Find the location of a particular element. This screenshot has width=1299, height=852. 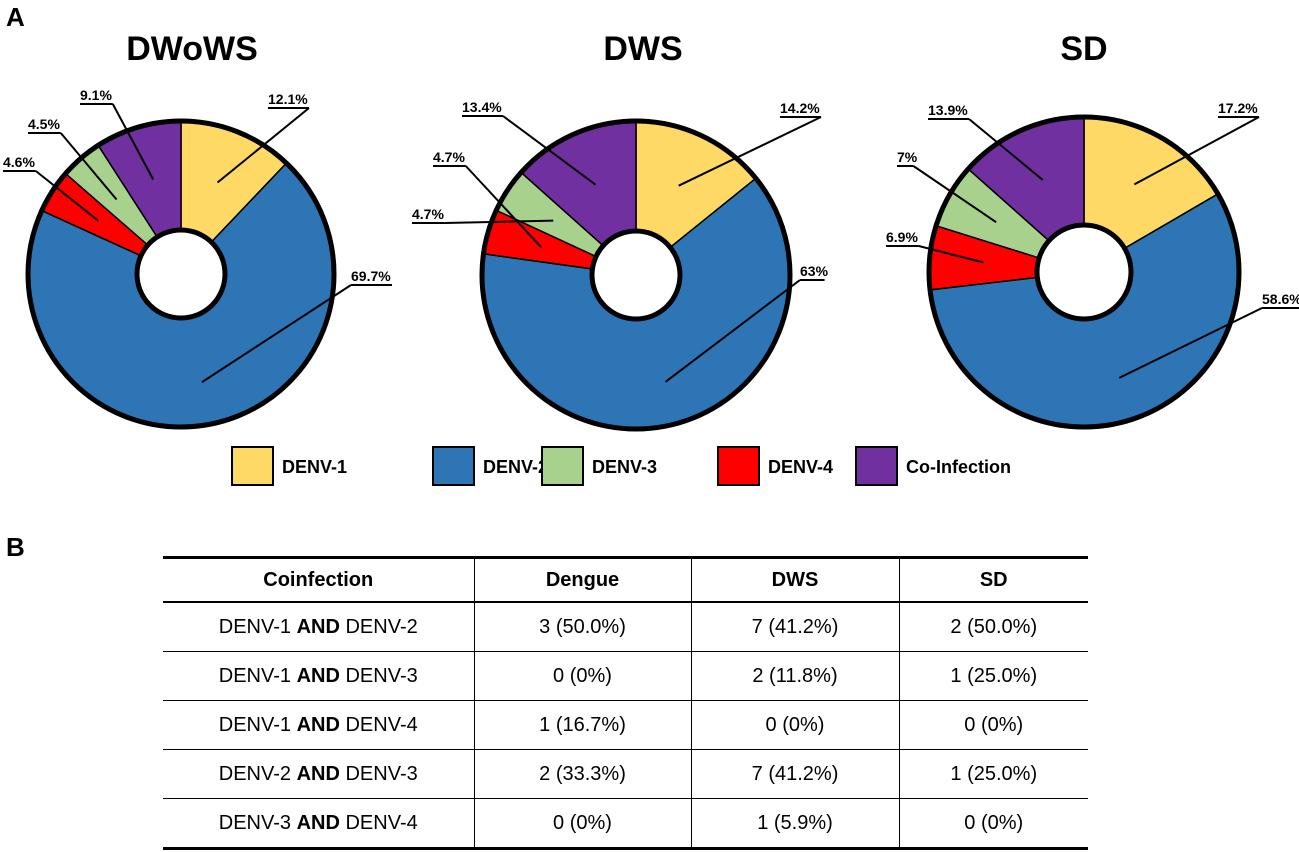

dengue-cell: 2 (33.3%) is located at coordinates (582, 774).